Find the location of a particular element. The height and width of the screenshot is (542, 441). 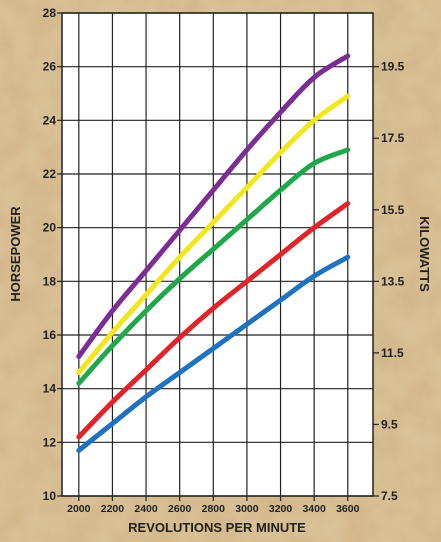

y2-tick-label: 13.5 is located at coordinates (393, 281).